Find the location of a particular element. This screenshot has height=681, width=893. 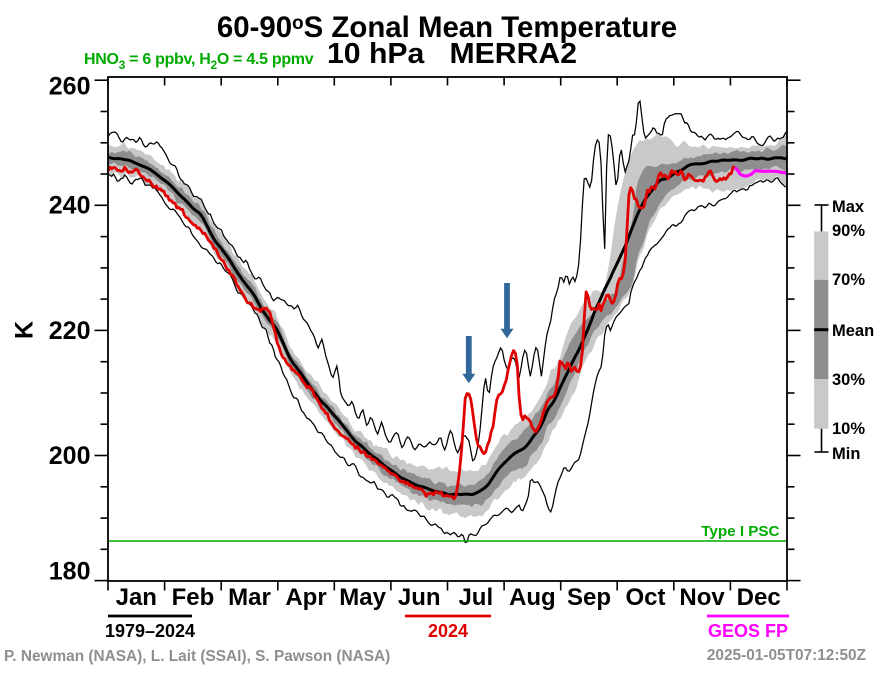

svg-text: 240 is located at coordinates (70, 206).